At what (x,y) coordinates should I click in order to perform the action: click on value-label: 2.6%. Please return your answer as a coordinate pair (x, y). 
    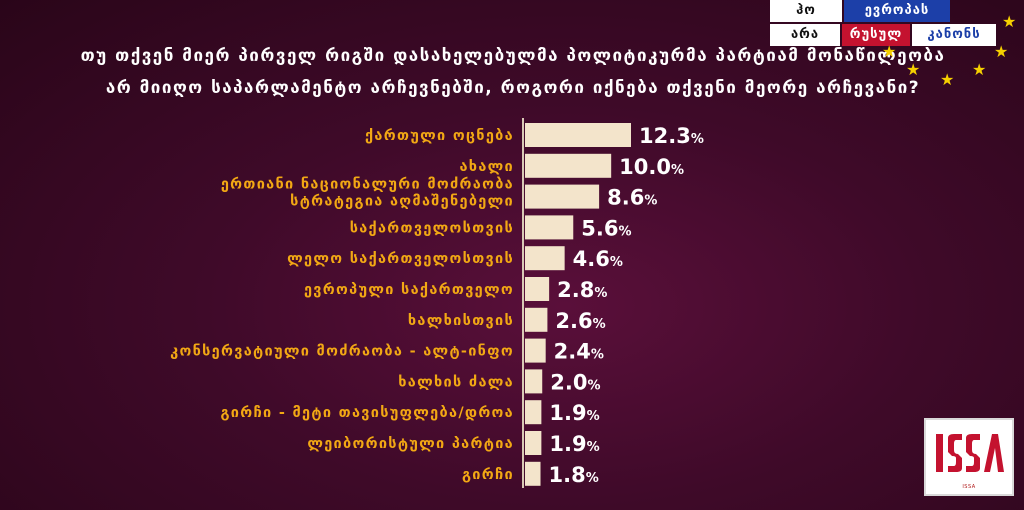
    Looking at the image, I should click on (580, 321).